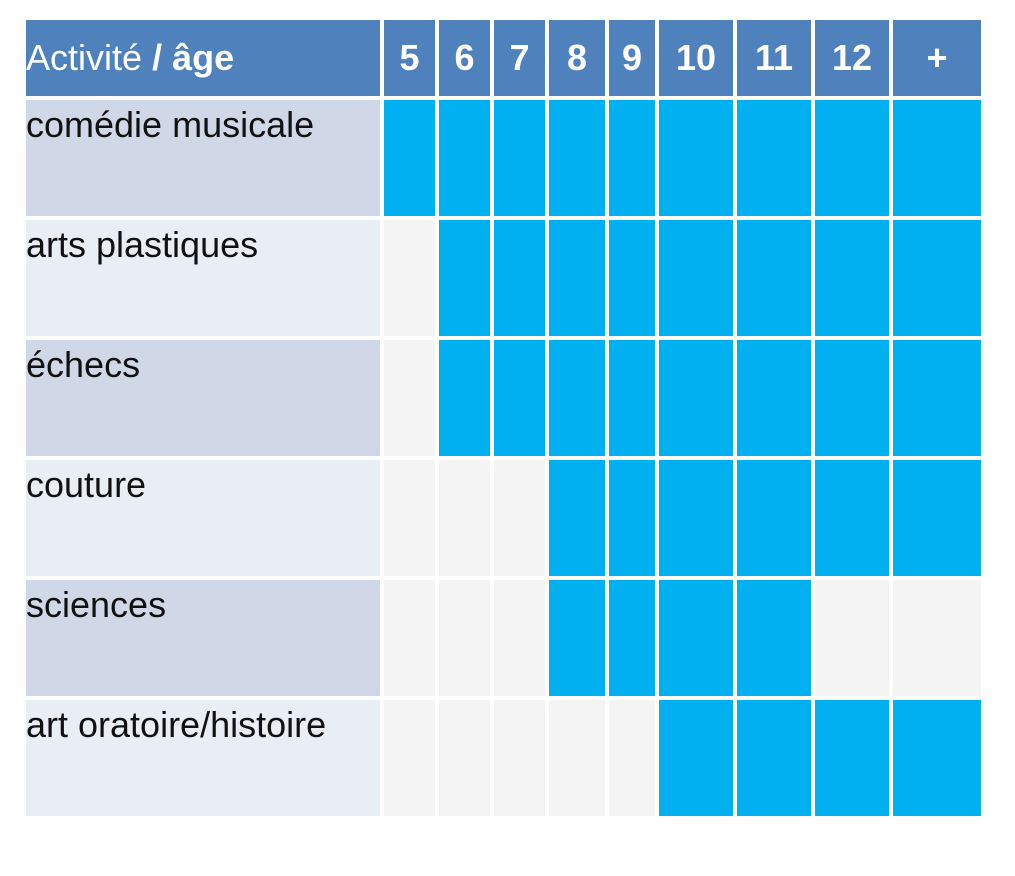 This screenshot has width=1015, height=876. I want to click on table-row: échecs, so click(503, 398).